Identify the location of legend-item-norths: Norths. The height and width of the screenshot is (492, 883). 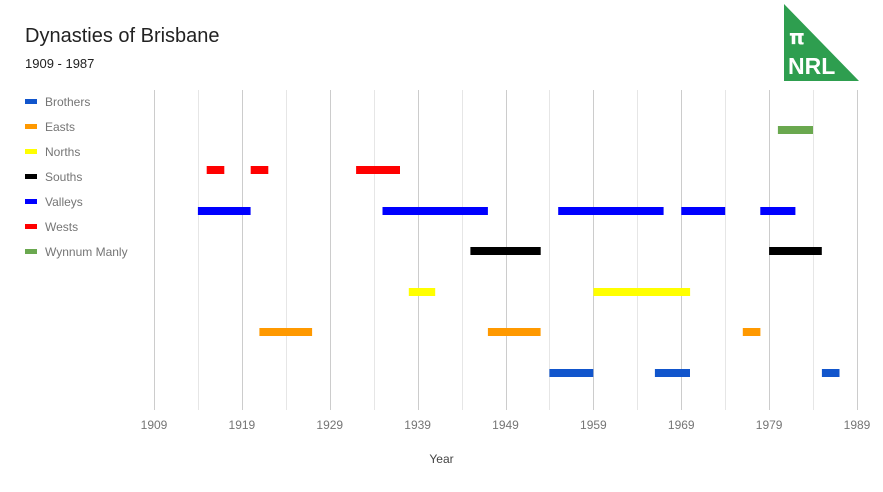
(76, 151).